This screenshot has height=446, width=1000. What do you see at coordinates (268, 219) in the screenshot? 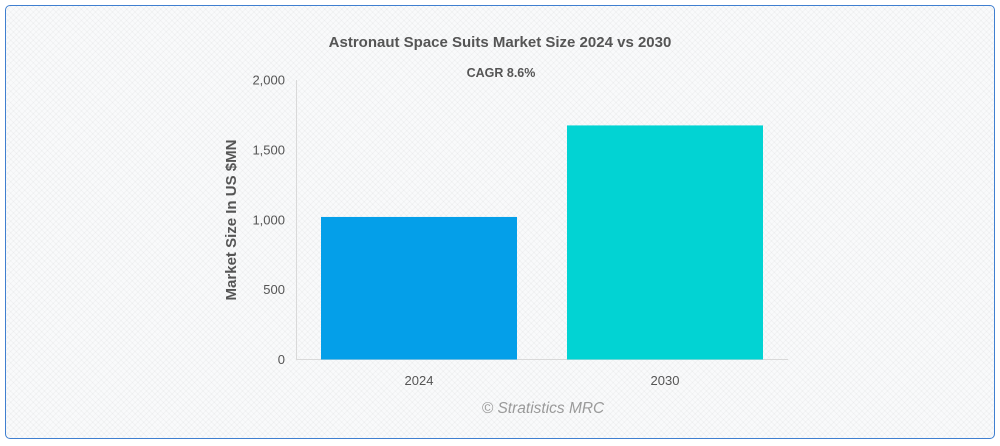
I see `y-tick-label: 1,000` at bounding box center [268, 219].